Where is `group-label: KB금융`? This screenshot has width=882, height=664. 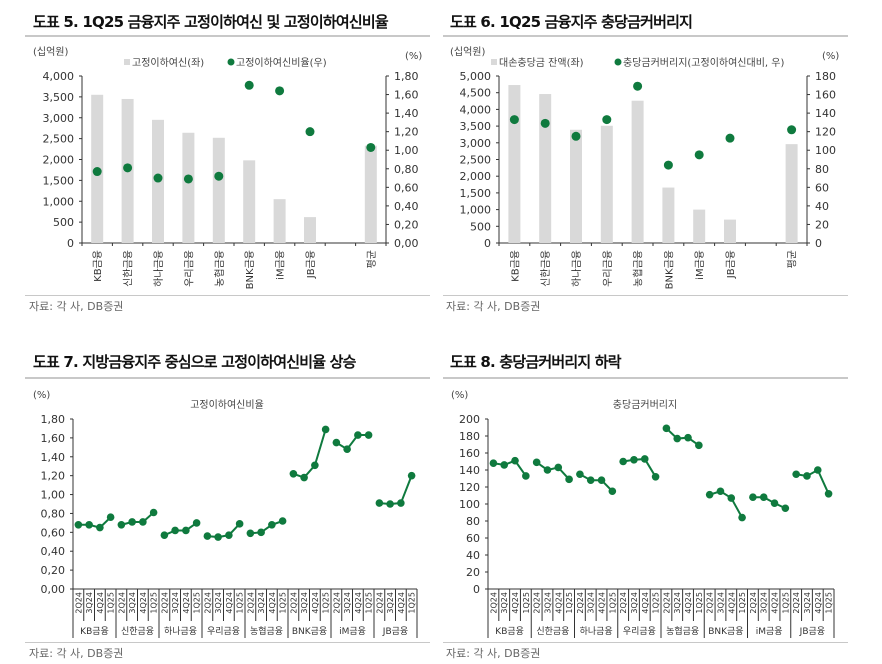
group-label: KB금융 is located at coordinates (94, 631).